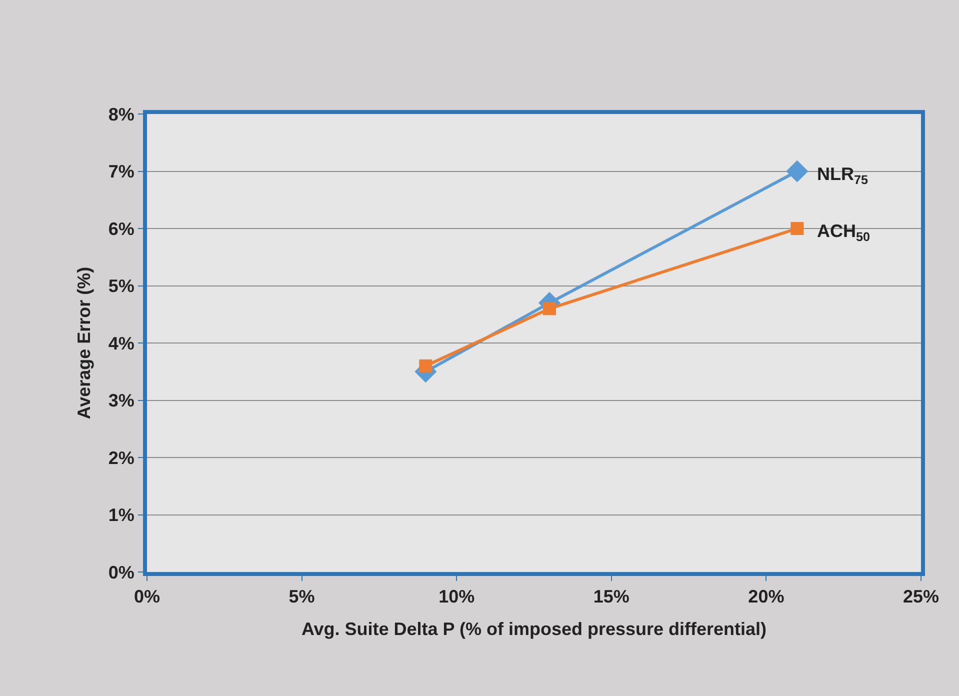 Image resolution: width=959 pixels, height=696 pixels. I want to click on x-tick-label: 0%, so click(147, 596).